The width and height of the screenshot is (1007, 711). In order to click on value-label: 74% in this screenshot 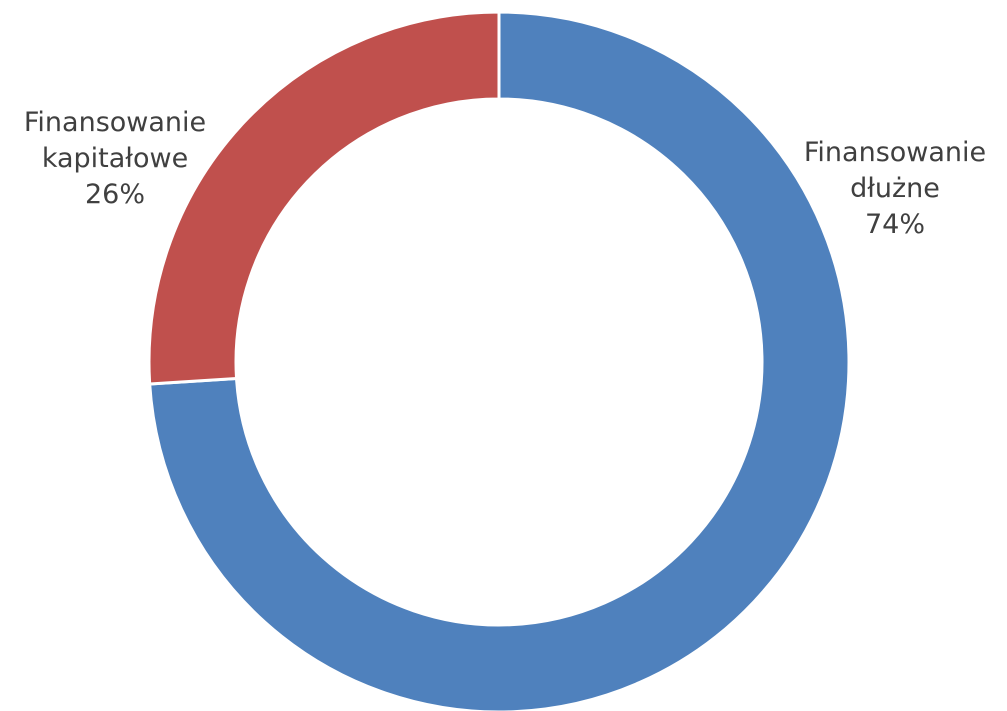, I will do `click(894, 224)`.